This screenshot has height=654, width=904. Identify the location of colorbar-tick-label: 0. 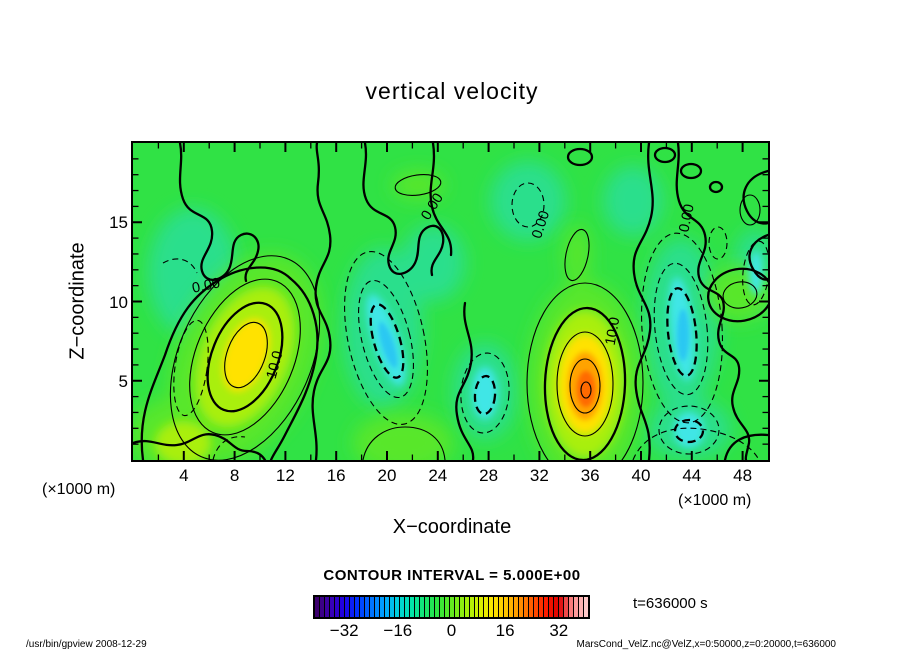
(451, 630).